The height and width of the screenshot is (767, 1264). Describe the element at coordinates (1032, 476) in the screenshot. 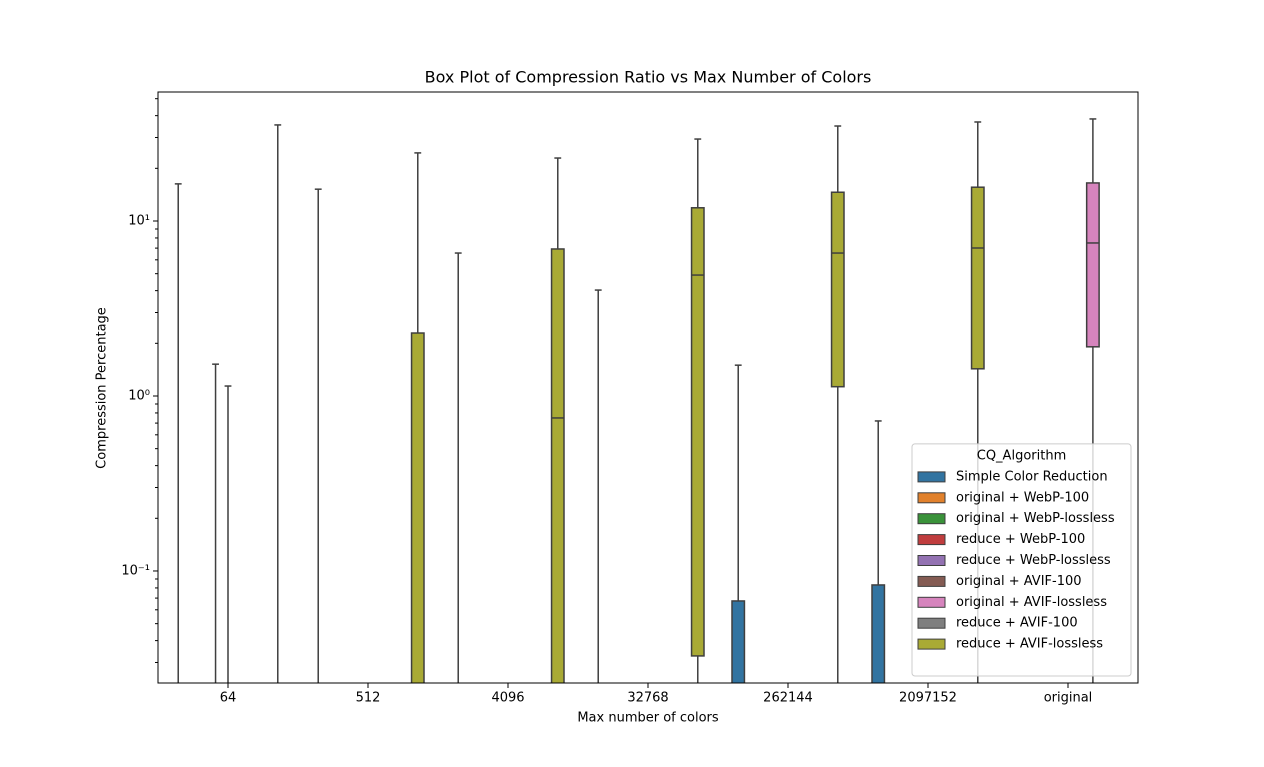

I see `legend-label: Simple Color Reduction` at that location.